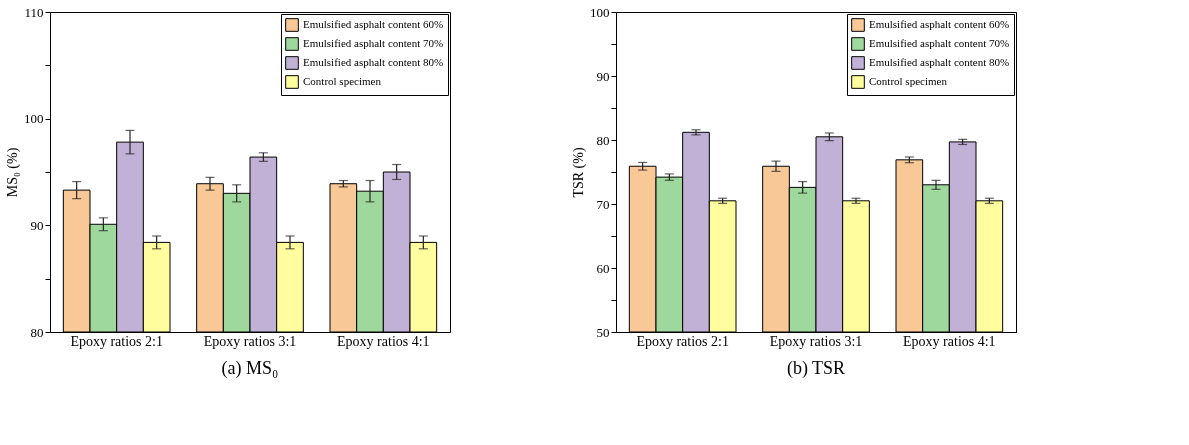  What do you see at coordinates (579, 172) in the screenshot?
I see `y-axis-title: TSR (%)` at bounding box center [579, 172].